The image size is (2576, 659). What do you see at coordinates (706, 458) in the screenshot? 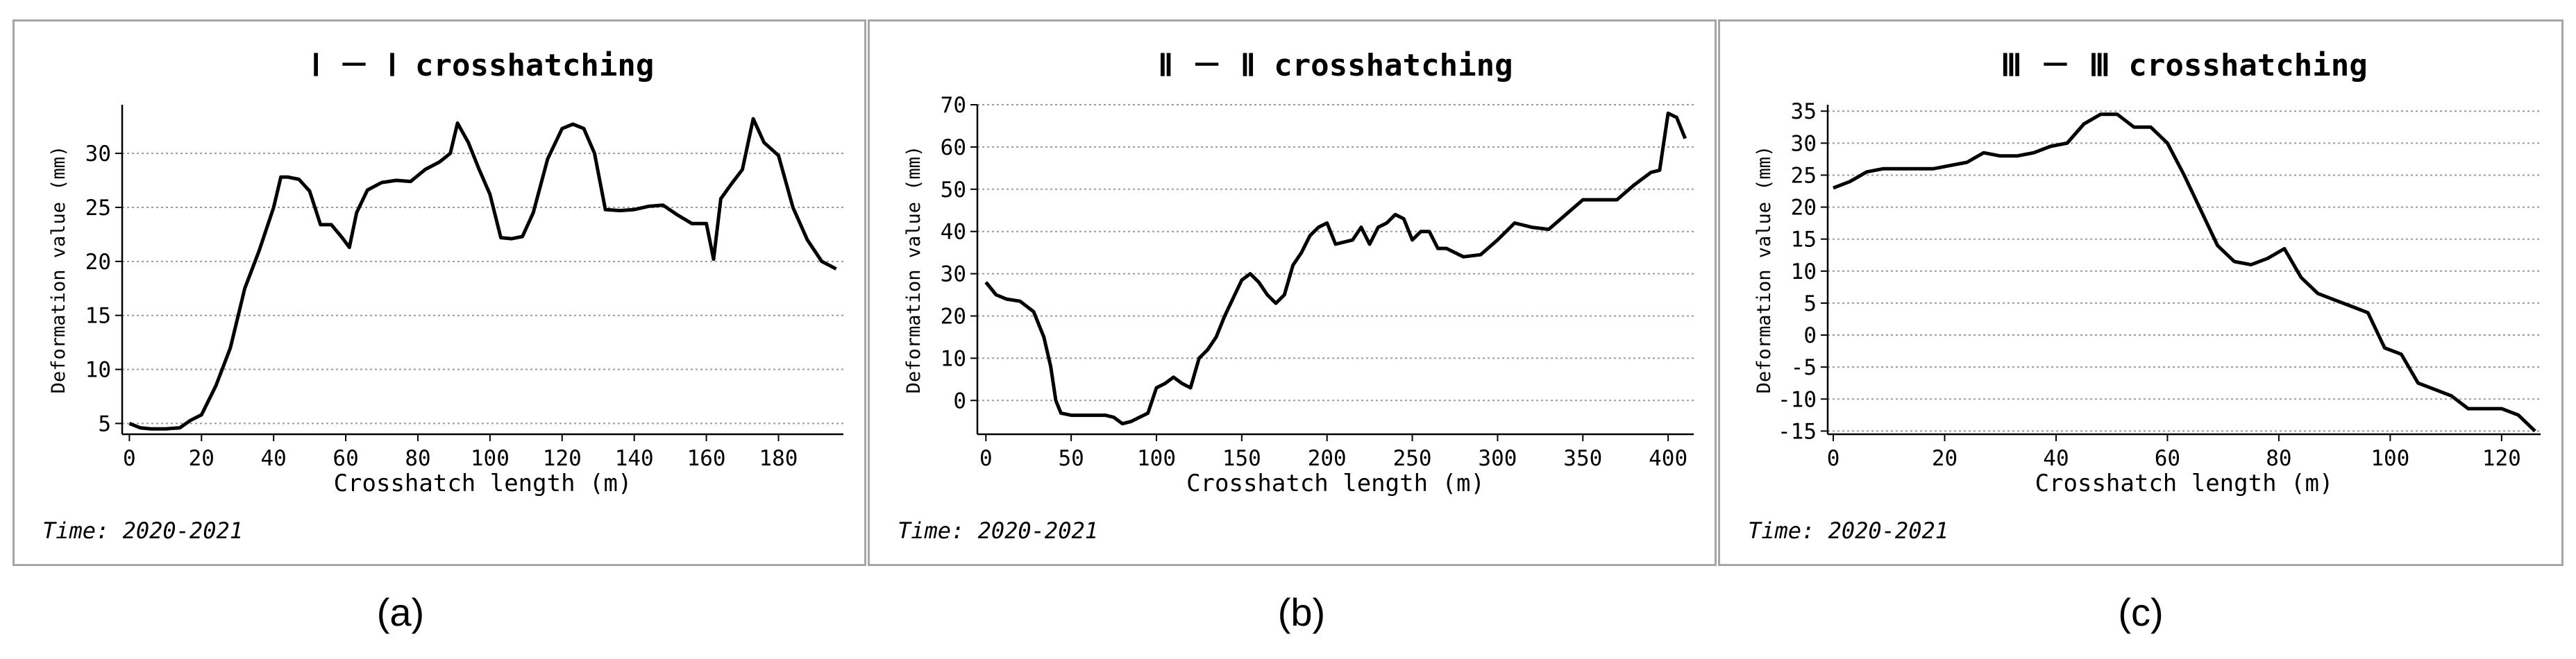
I see `chart-a-xtick-label-8: 160` at bounding box center [706, 458].